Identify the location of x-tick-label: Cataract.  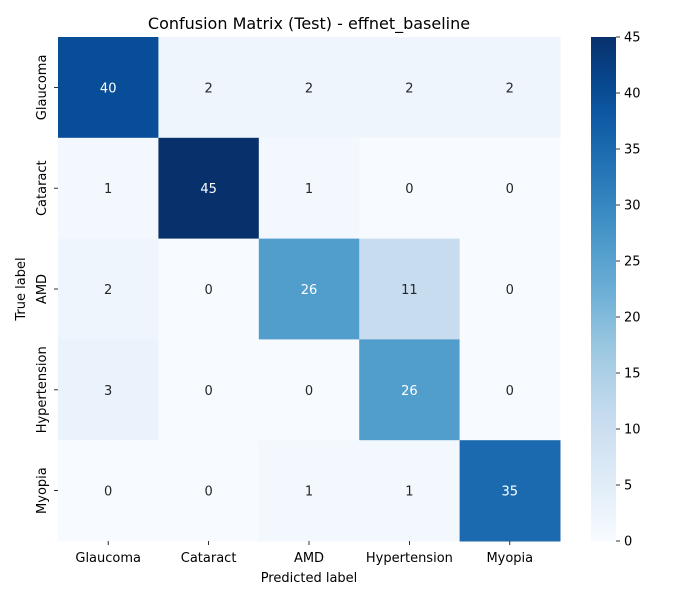
(209, 558).